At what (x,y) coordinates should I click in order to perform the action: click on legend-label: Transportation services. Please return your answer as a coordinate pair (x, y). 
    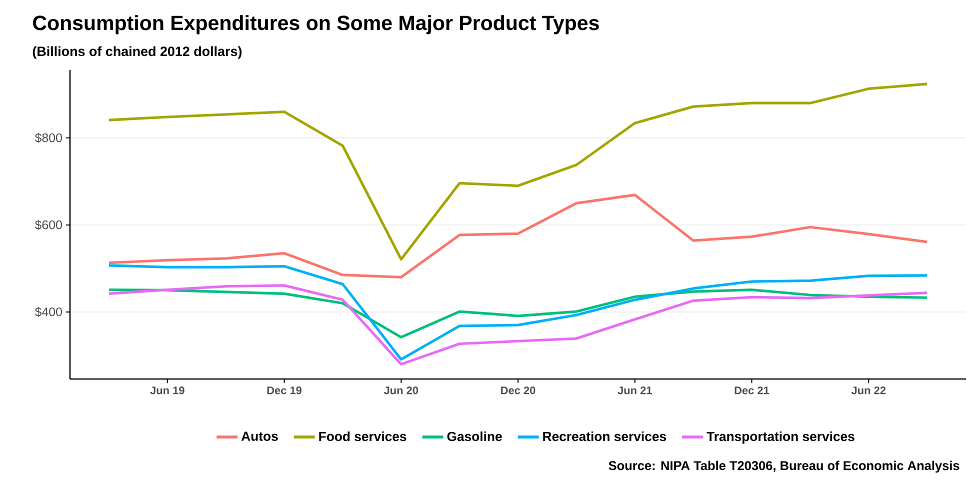
    Looking at the image, I should click on (780, 437).